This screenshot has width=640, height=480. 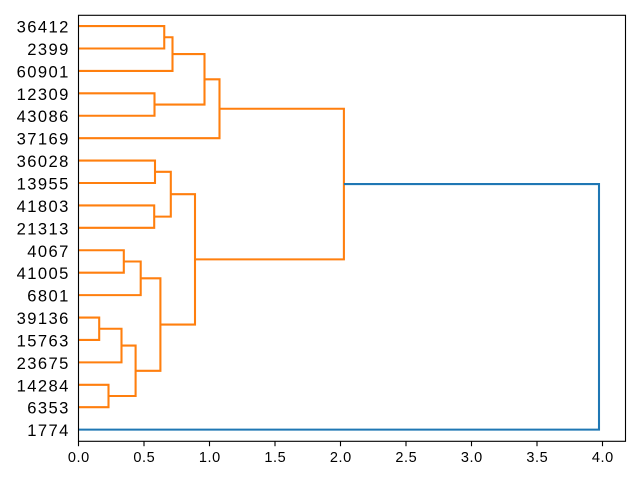 I want to click on svg-text: 23675, so click(x=43, y=363).